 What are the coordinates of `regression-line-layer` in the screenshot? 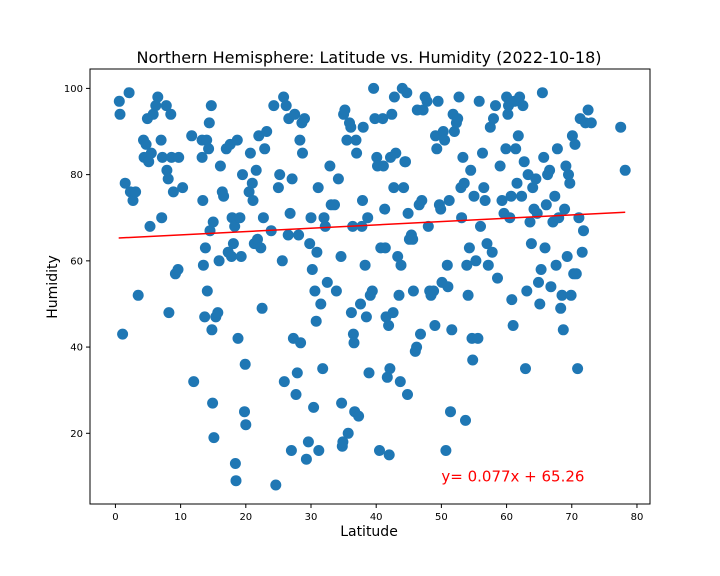 It's located at (372, 225).